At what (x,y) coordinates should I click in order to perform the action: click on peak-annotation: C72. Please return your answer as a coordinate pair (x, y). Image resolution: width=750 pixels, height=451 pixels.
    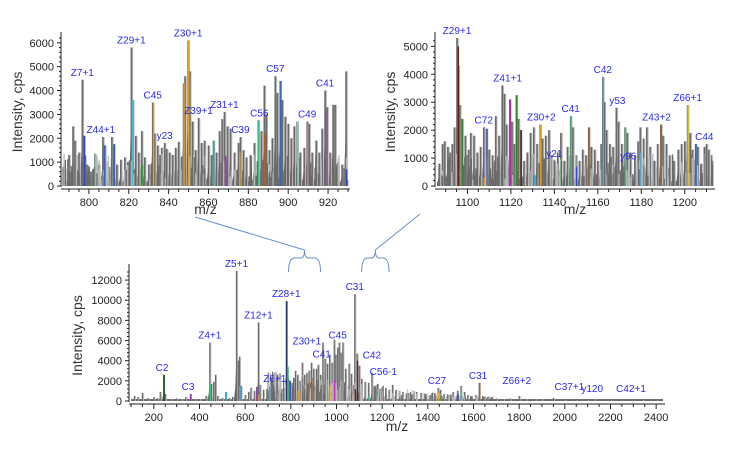
    Looking at the image, I should click on (484, 120).